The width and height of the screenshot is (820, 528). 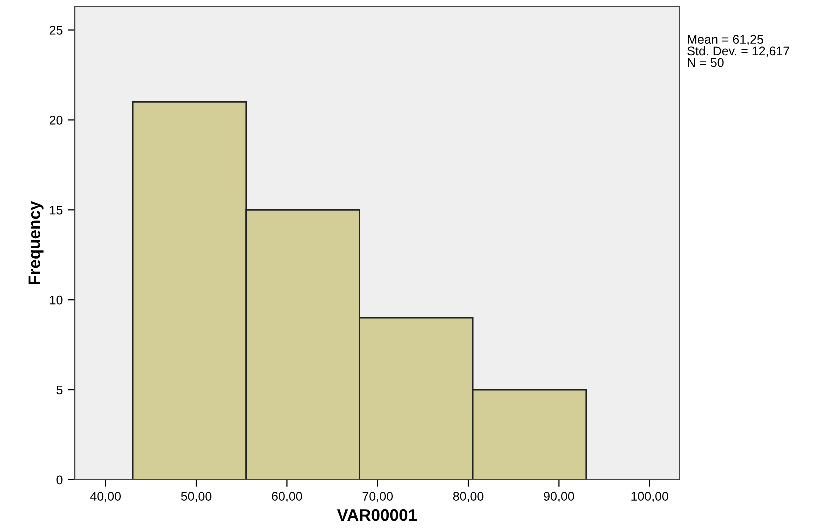 I want to click on y-axis-title: Frequency, so click(x=36, y=242).